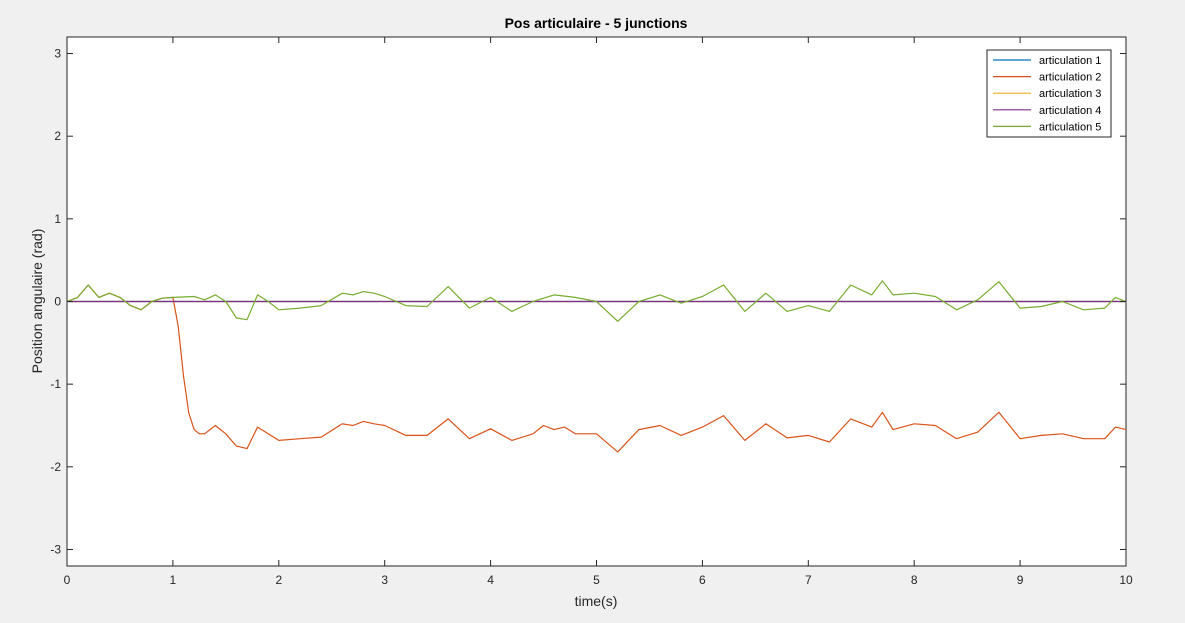  Describe the element at coordinates (173, 580) in the screenshot. I see `x-tick-label: 1` at that location.